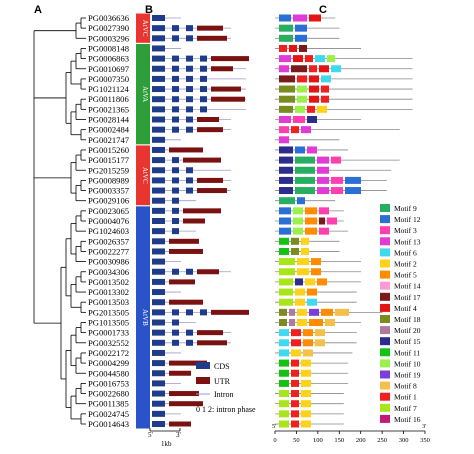 The width and height of the screenshot is (474, 454). Describe the element at coordinates (109, 241) in the screenshot. I see `gene-name: PG0026357` at that location.